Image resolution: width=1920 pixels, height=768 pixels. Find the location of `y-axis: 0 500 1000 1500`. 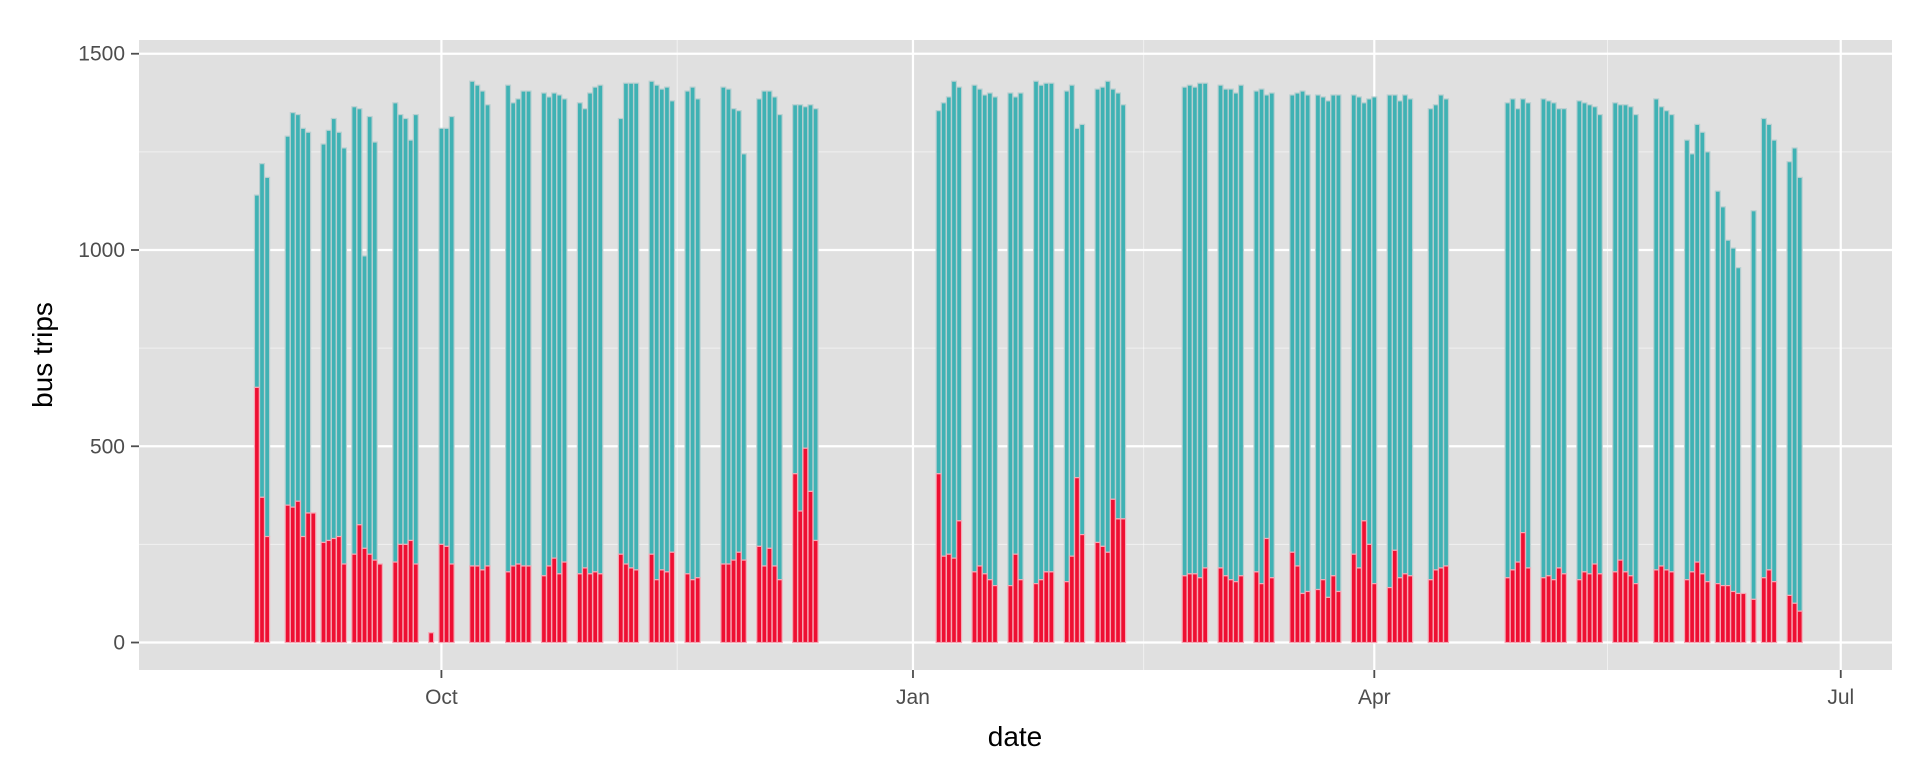

y-axis: 0 500 1000 1500 is located at coordinates (108, 349).